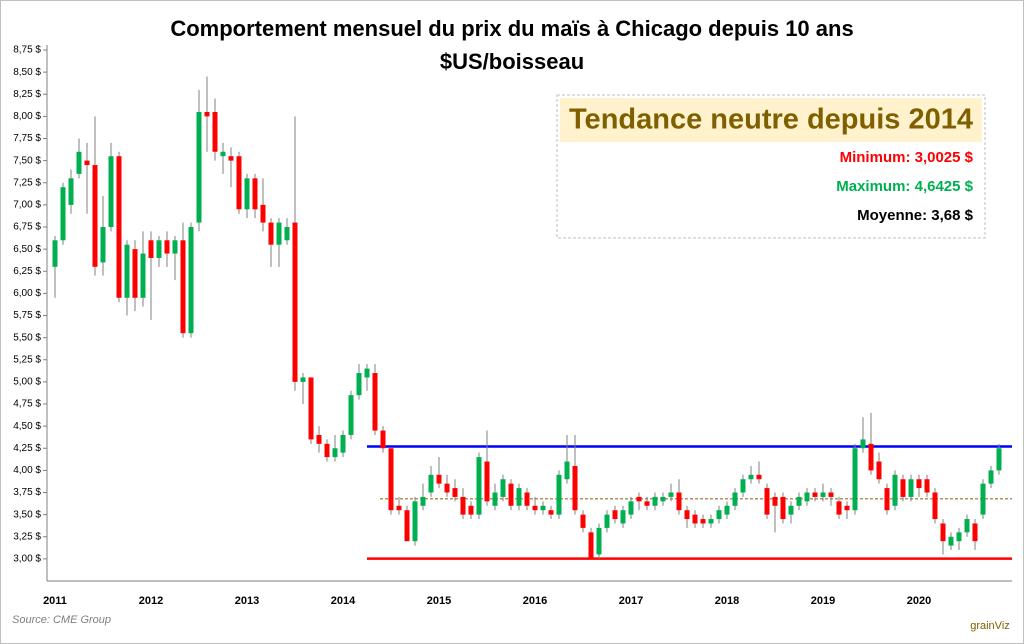 The height and width of the screenshot is (644, 1024). I want to click on x-tick-label: 2016, so click(535, 601).